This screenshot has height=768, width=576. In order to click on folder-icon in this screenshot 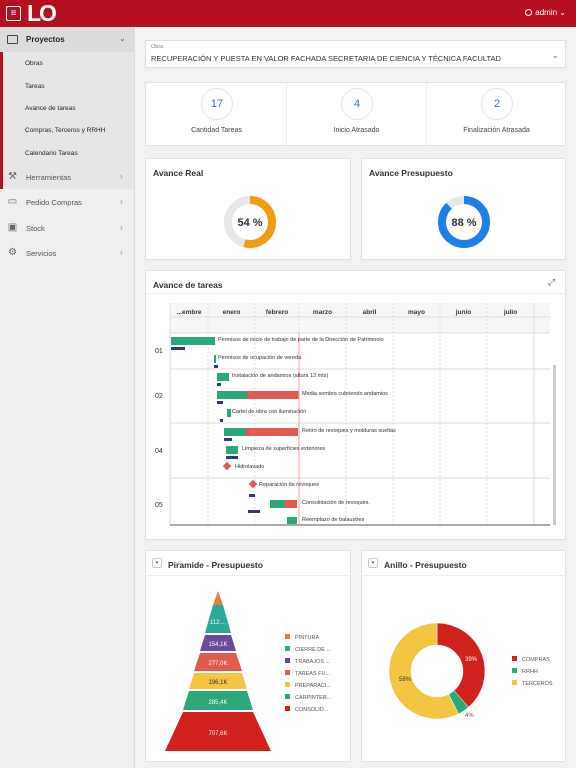, I will do `click(12, 39)`.